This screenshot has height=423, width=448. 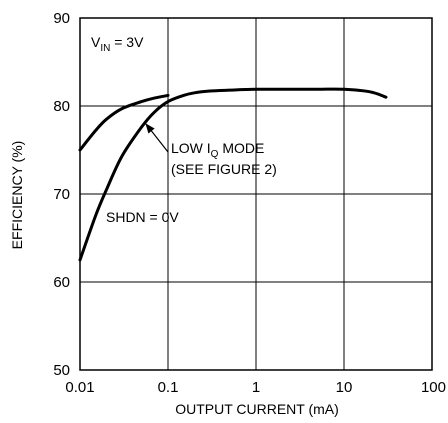 What do you see at coordinates (61, 370) in the screenshot?
I see `y-tick-label-0: 50` at bounding box center [61, 370].